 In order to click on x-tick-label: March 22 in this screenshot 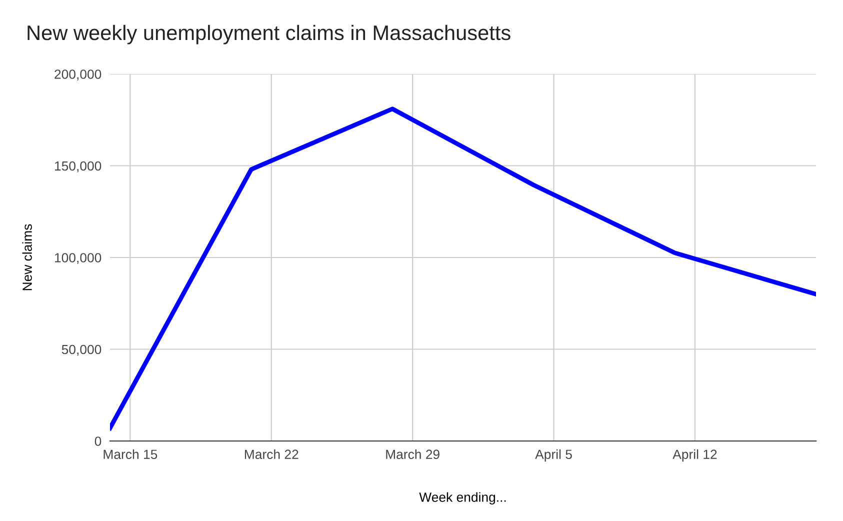, I will do `click(271, 454)`.